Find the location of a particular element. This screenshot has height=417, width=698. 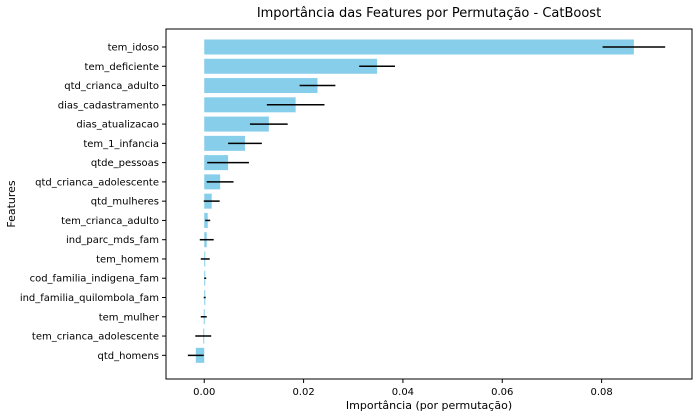

x-tick-label: 0.00 is located at coordinates (204, 392).